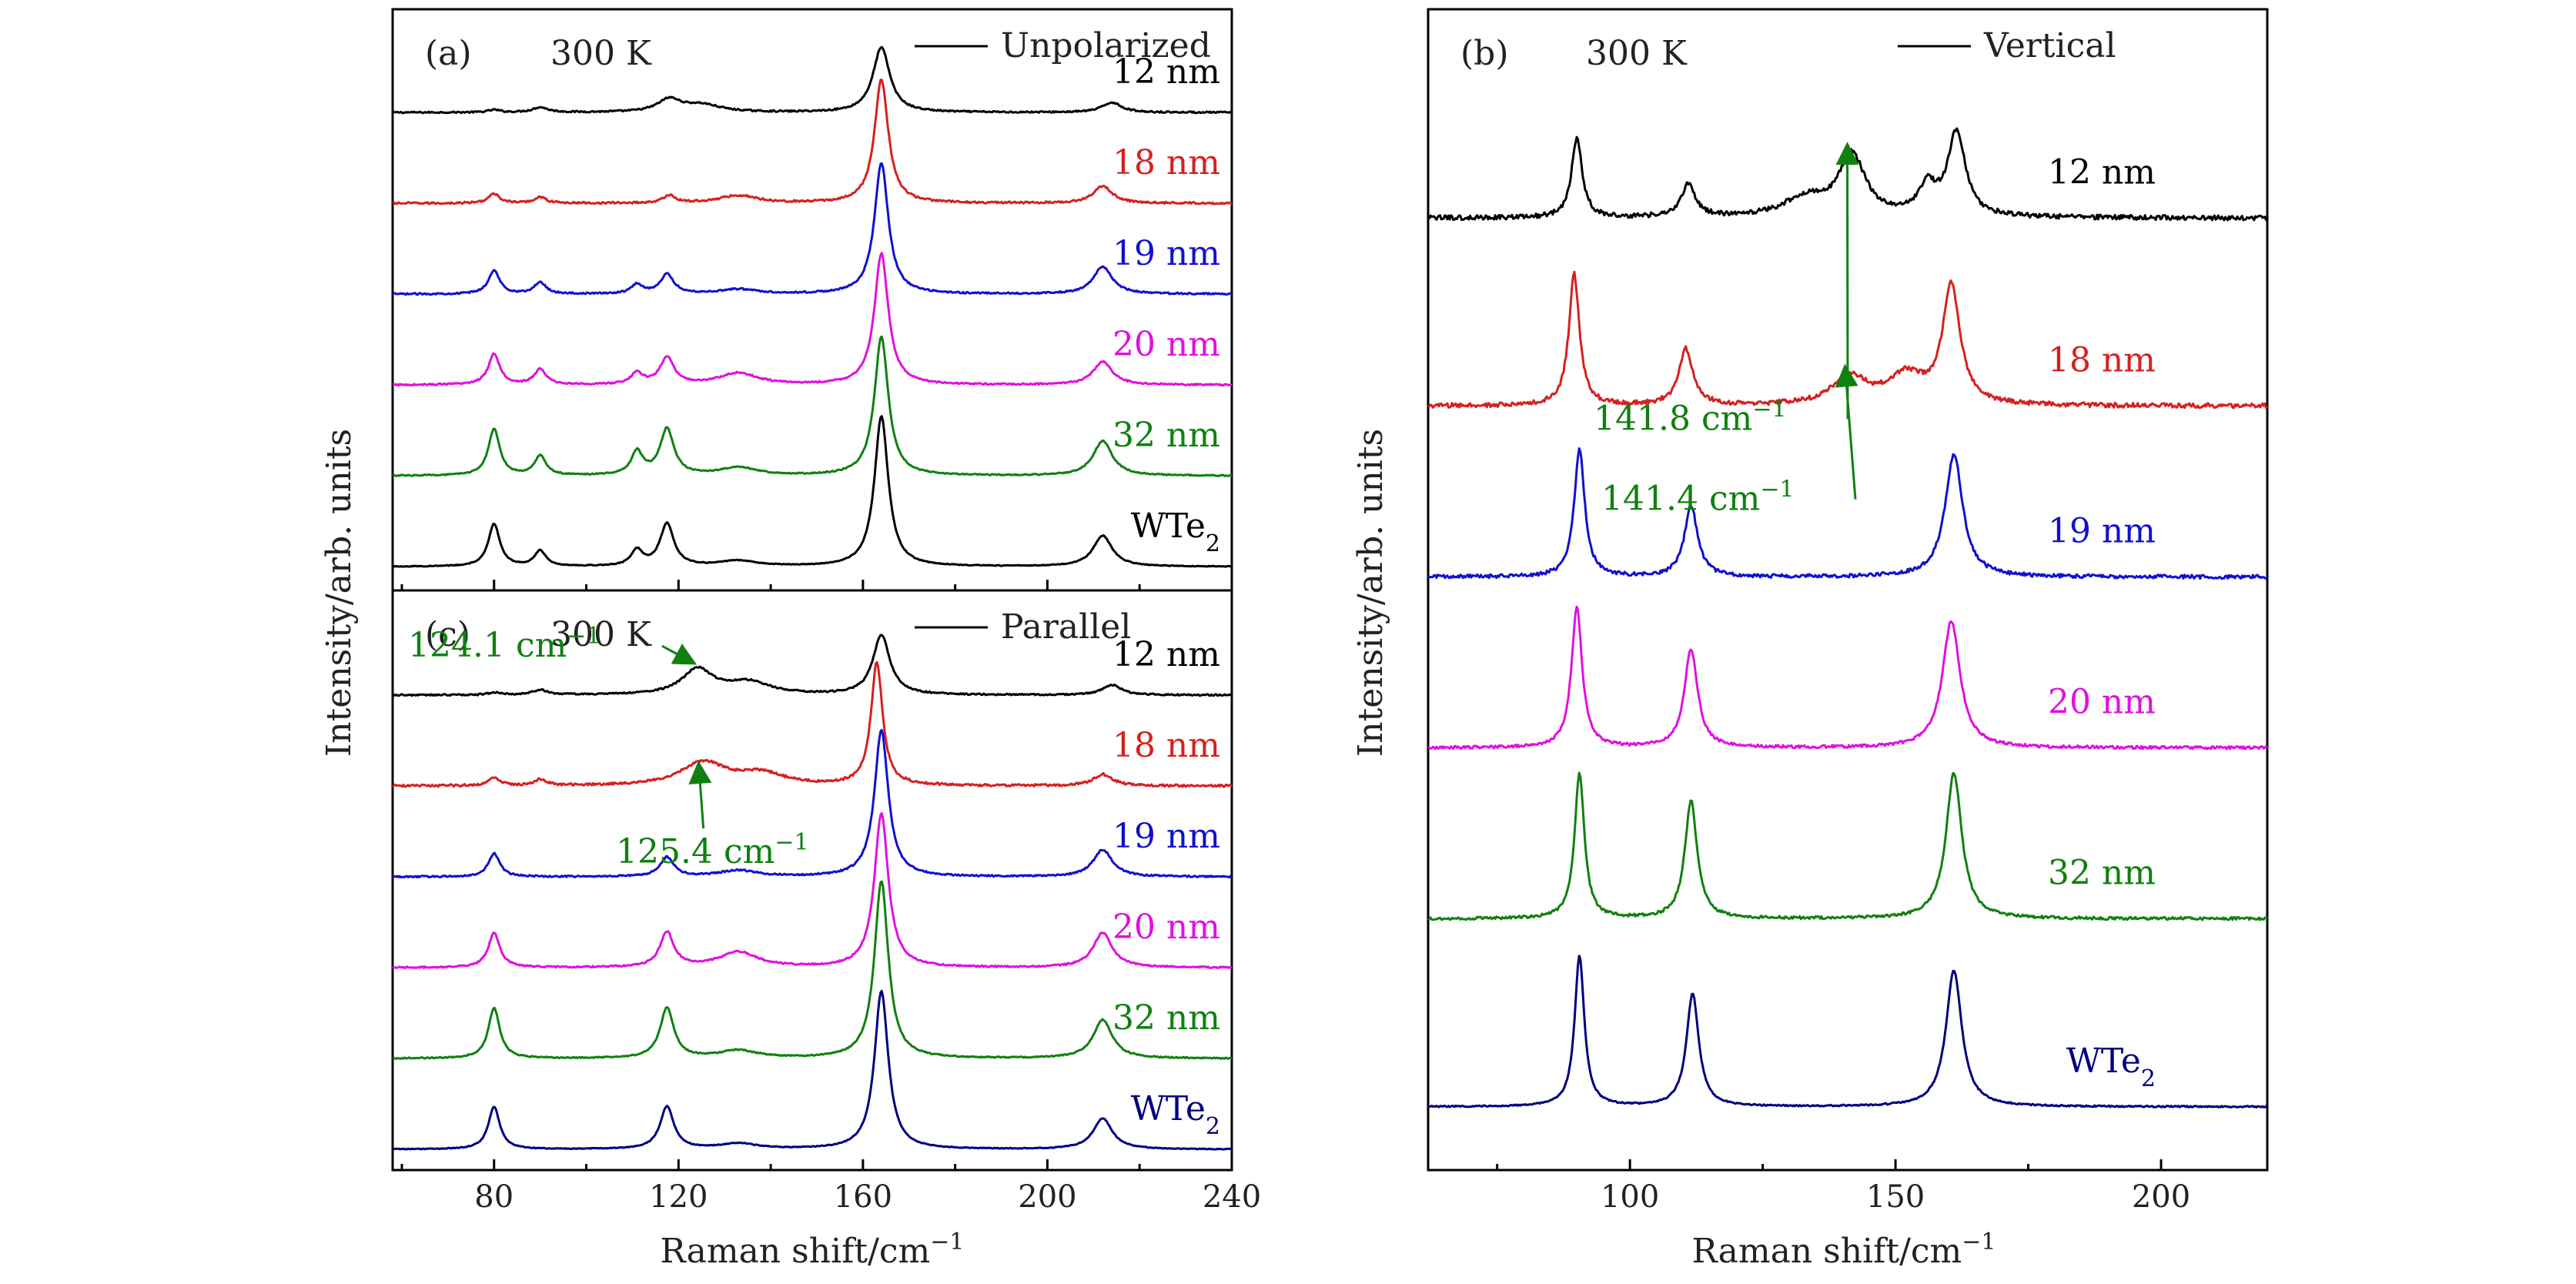 The height and width of the screenshot is (1284, 2576). What do you see at coordinates (812, 891) in the screenshot?
I see `series-line-c-20-nm` at bounding box center [812, 891].